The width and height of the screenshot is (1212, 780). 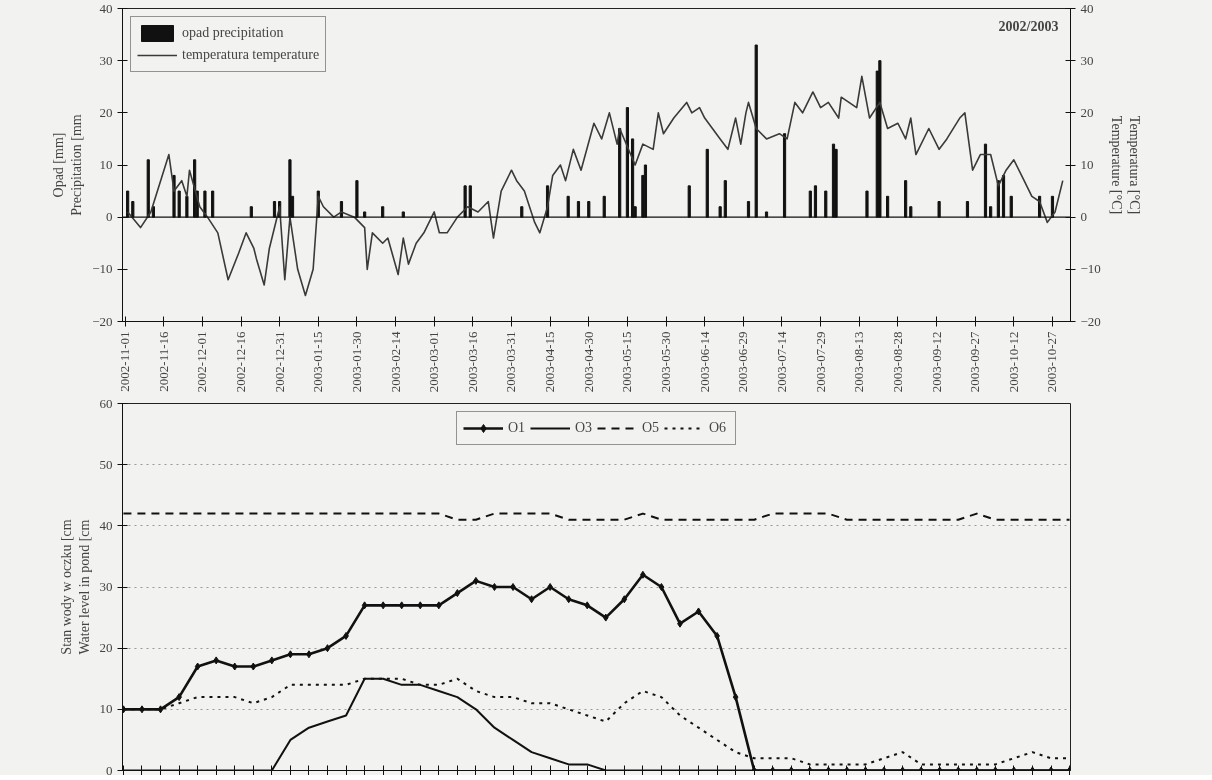 What do you see at coordinates (718, 428) in the screenshot?
I see `legend-label: O6` at bounding box center [718, 428].